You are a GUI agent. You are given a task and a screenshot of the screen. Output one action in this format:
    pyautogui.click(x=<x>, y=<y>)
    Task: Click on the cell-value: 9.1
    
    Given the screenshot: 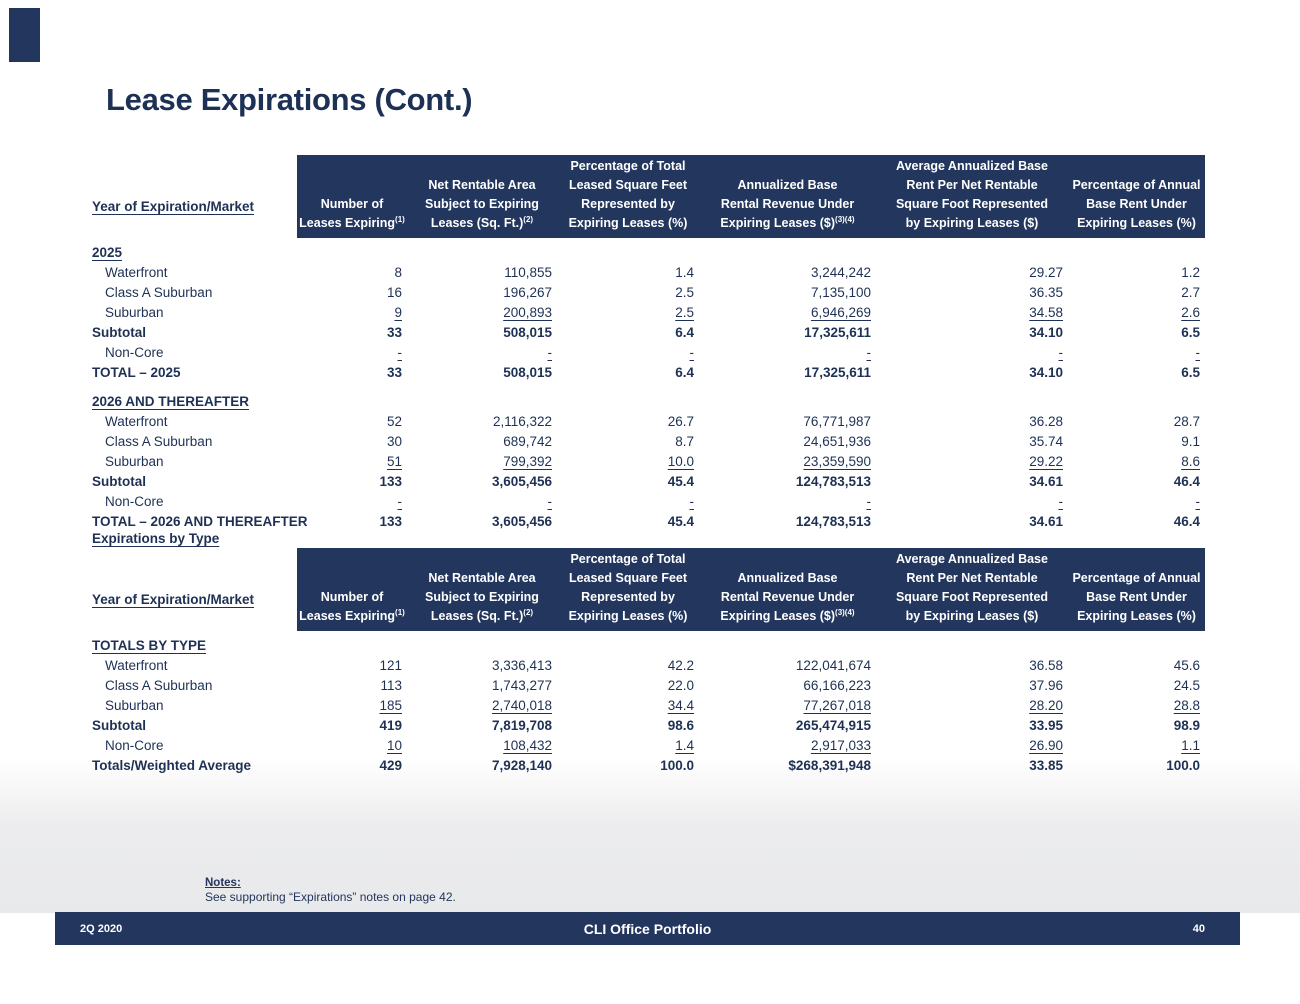 What is the action you would take?
    pyautogui.click(x=1190, y=441)
    